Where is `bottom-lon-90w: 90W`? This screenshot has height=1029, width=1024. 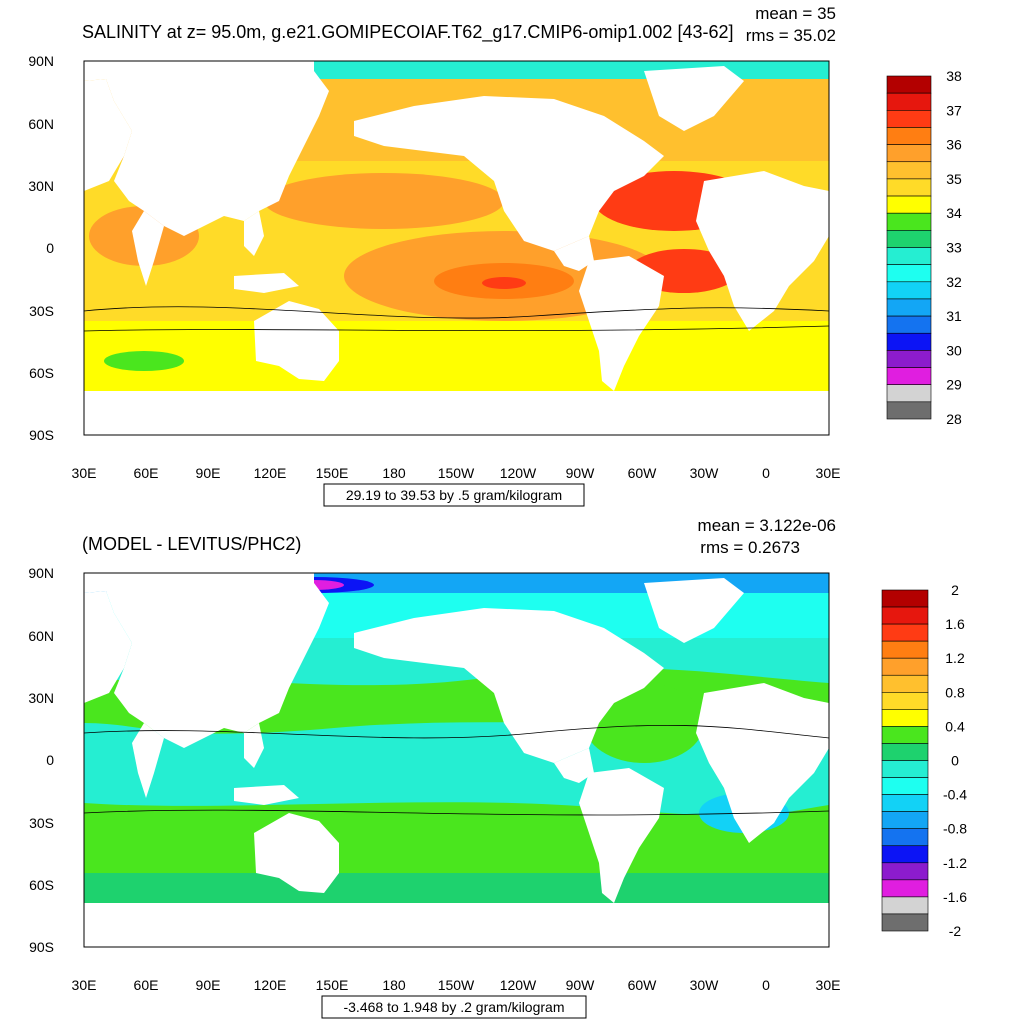
bottom-lon-90w: 90W is located at coordinates (581, 985).